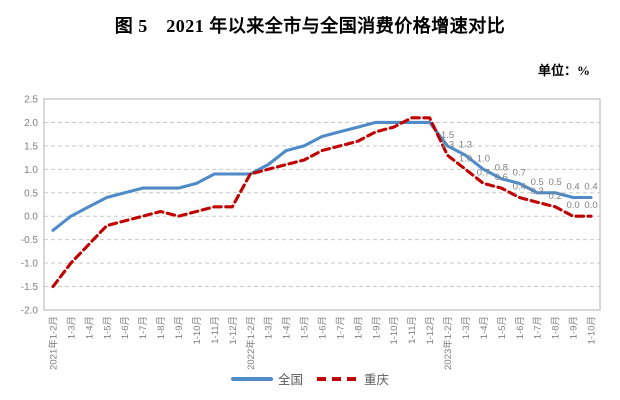 The width and height of the screenshot is (620, 400). What do you see at coordinates (310, 378) in the screenshot?
I see `chart-legend: 全国 重庆` at bounding box center [310, 378].